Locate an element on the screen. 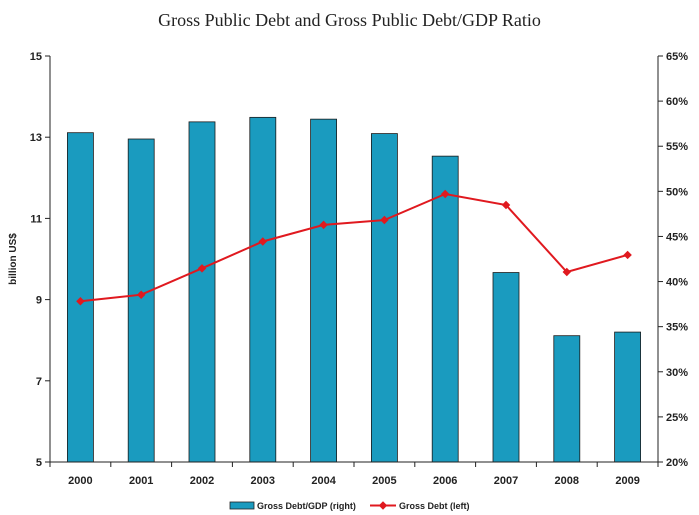  legend: Gross Debt/GDP (right) Gross Debt (left) is located at coordinates (349, 506).